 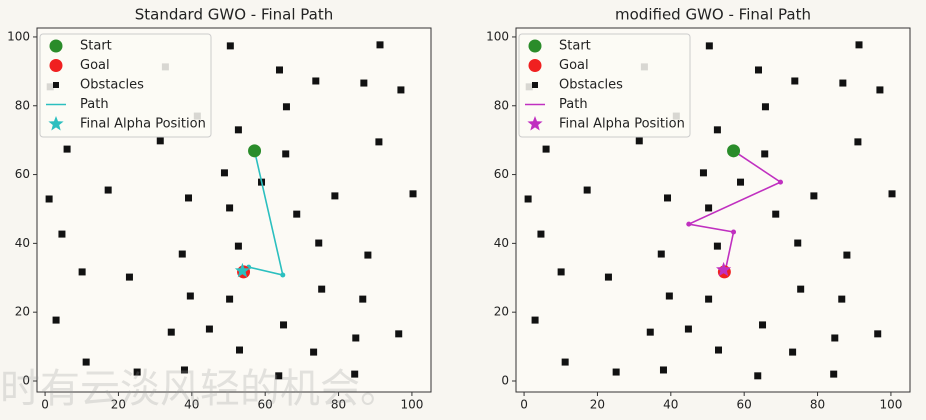 What do you see at coordinates (22, 312) in the screenshot?
I see `y-tick-label: 20` at bounding box center [22, 312].